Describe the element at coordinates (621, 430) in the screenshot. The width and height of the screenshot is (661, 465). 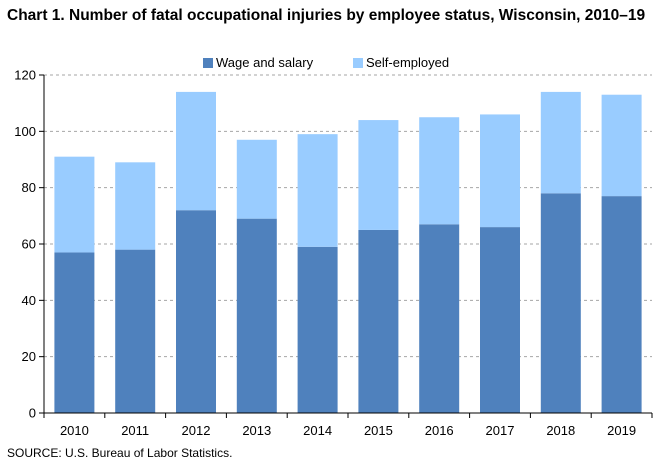
I see `x-tick-label: 2019` at that location.